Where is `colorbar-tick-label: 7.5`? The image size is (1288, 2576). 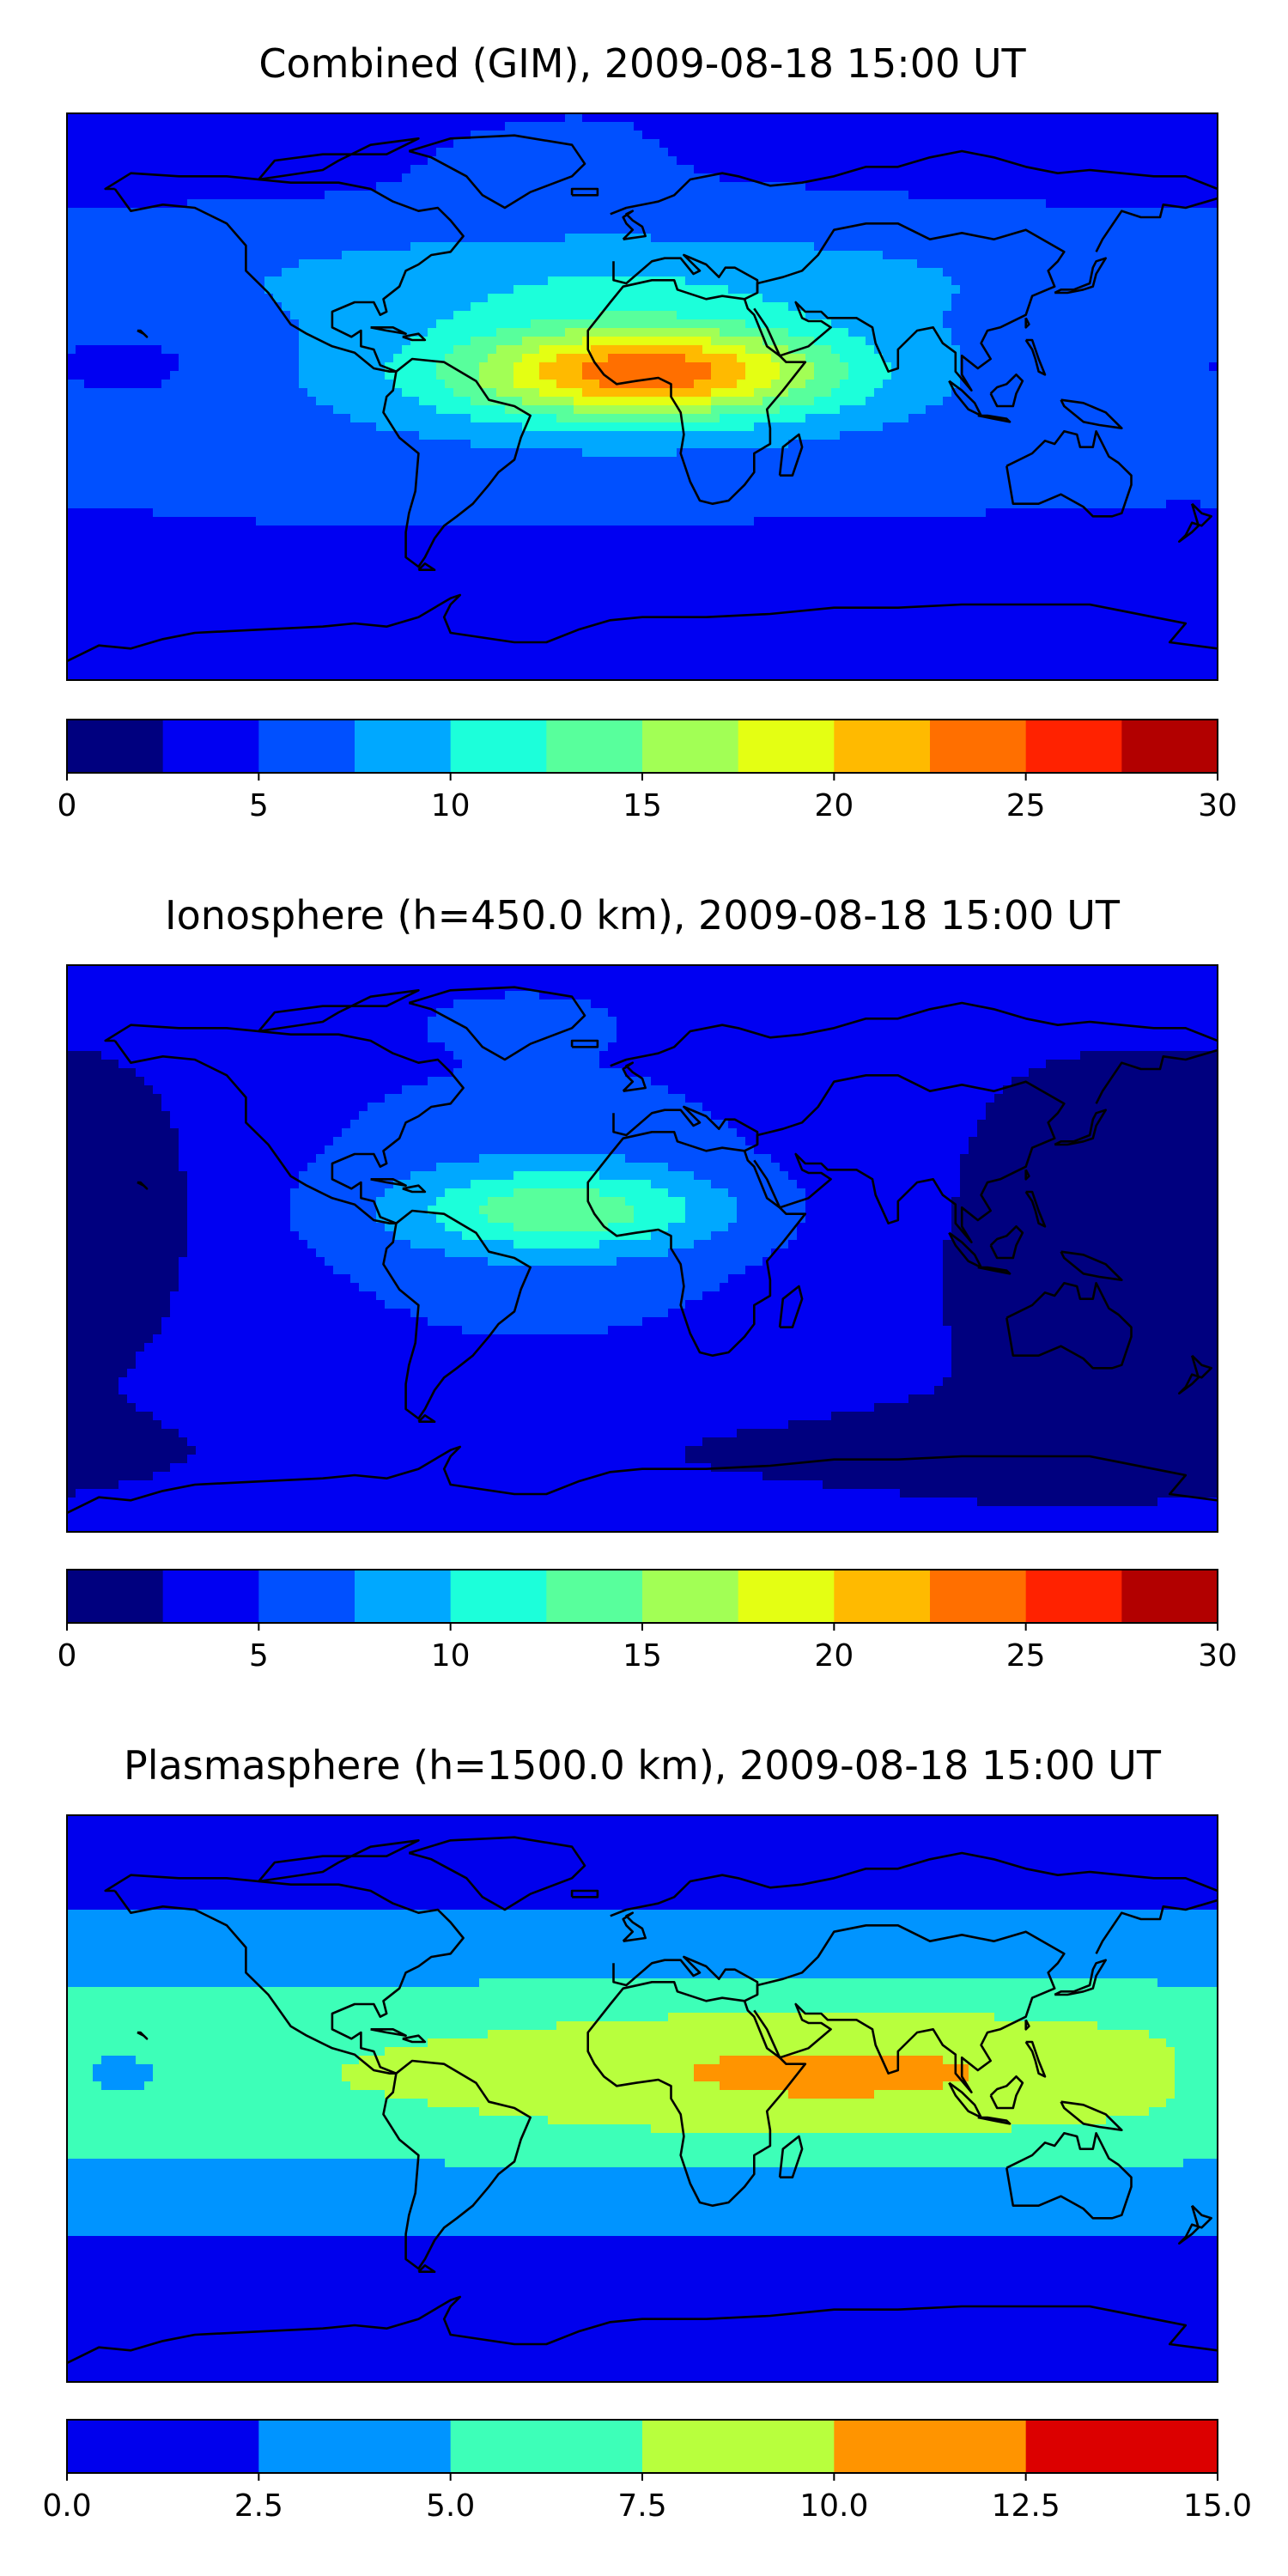 colorbar-tick-label: 7.5 is located at coordinates (641, 2506).